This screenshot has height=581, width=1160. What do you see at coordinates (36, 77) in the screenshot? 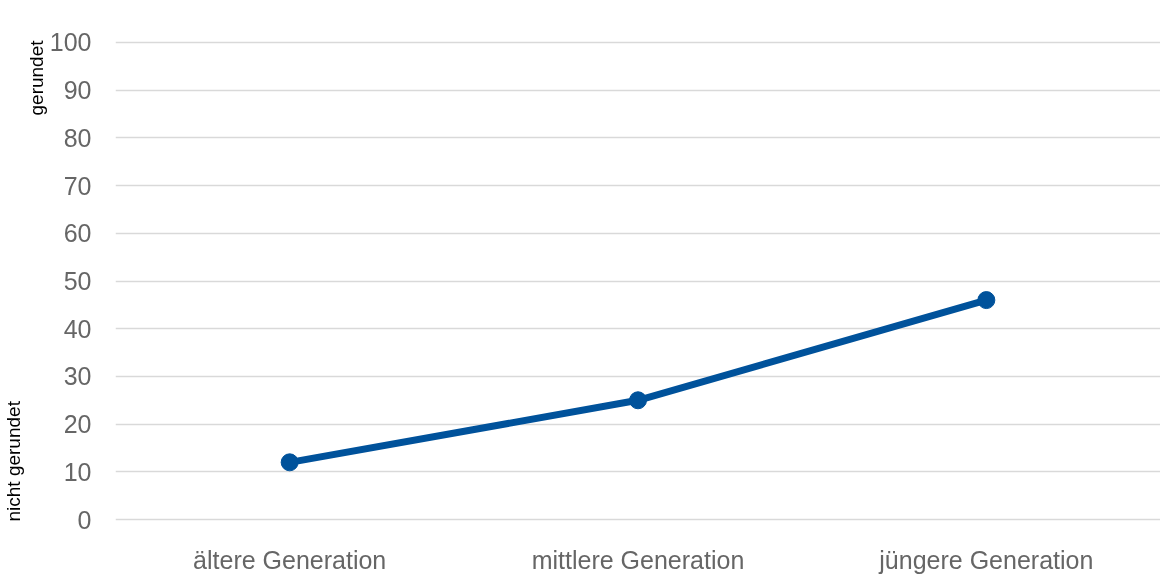
I see `text: gerundet` at bounding box center [36, 77].